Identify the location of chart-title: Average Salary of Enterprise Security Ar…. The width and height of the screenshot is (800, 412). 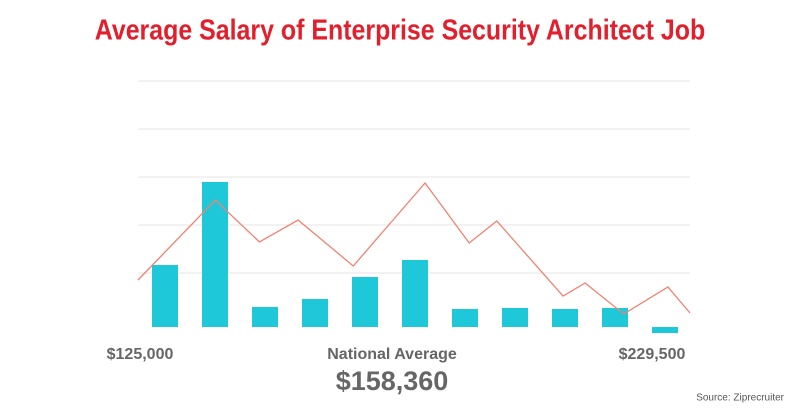
(400, 30).